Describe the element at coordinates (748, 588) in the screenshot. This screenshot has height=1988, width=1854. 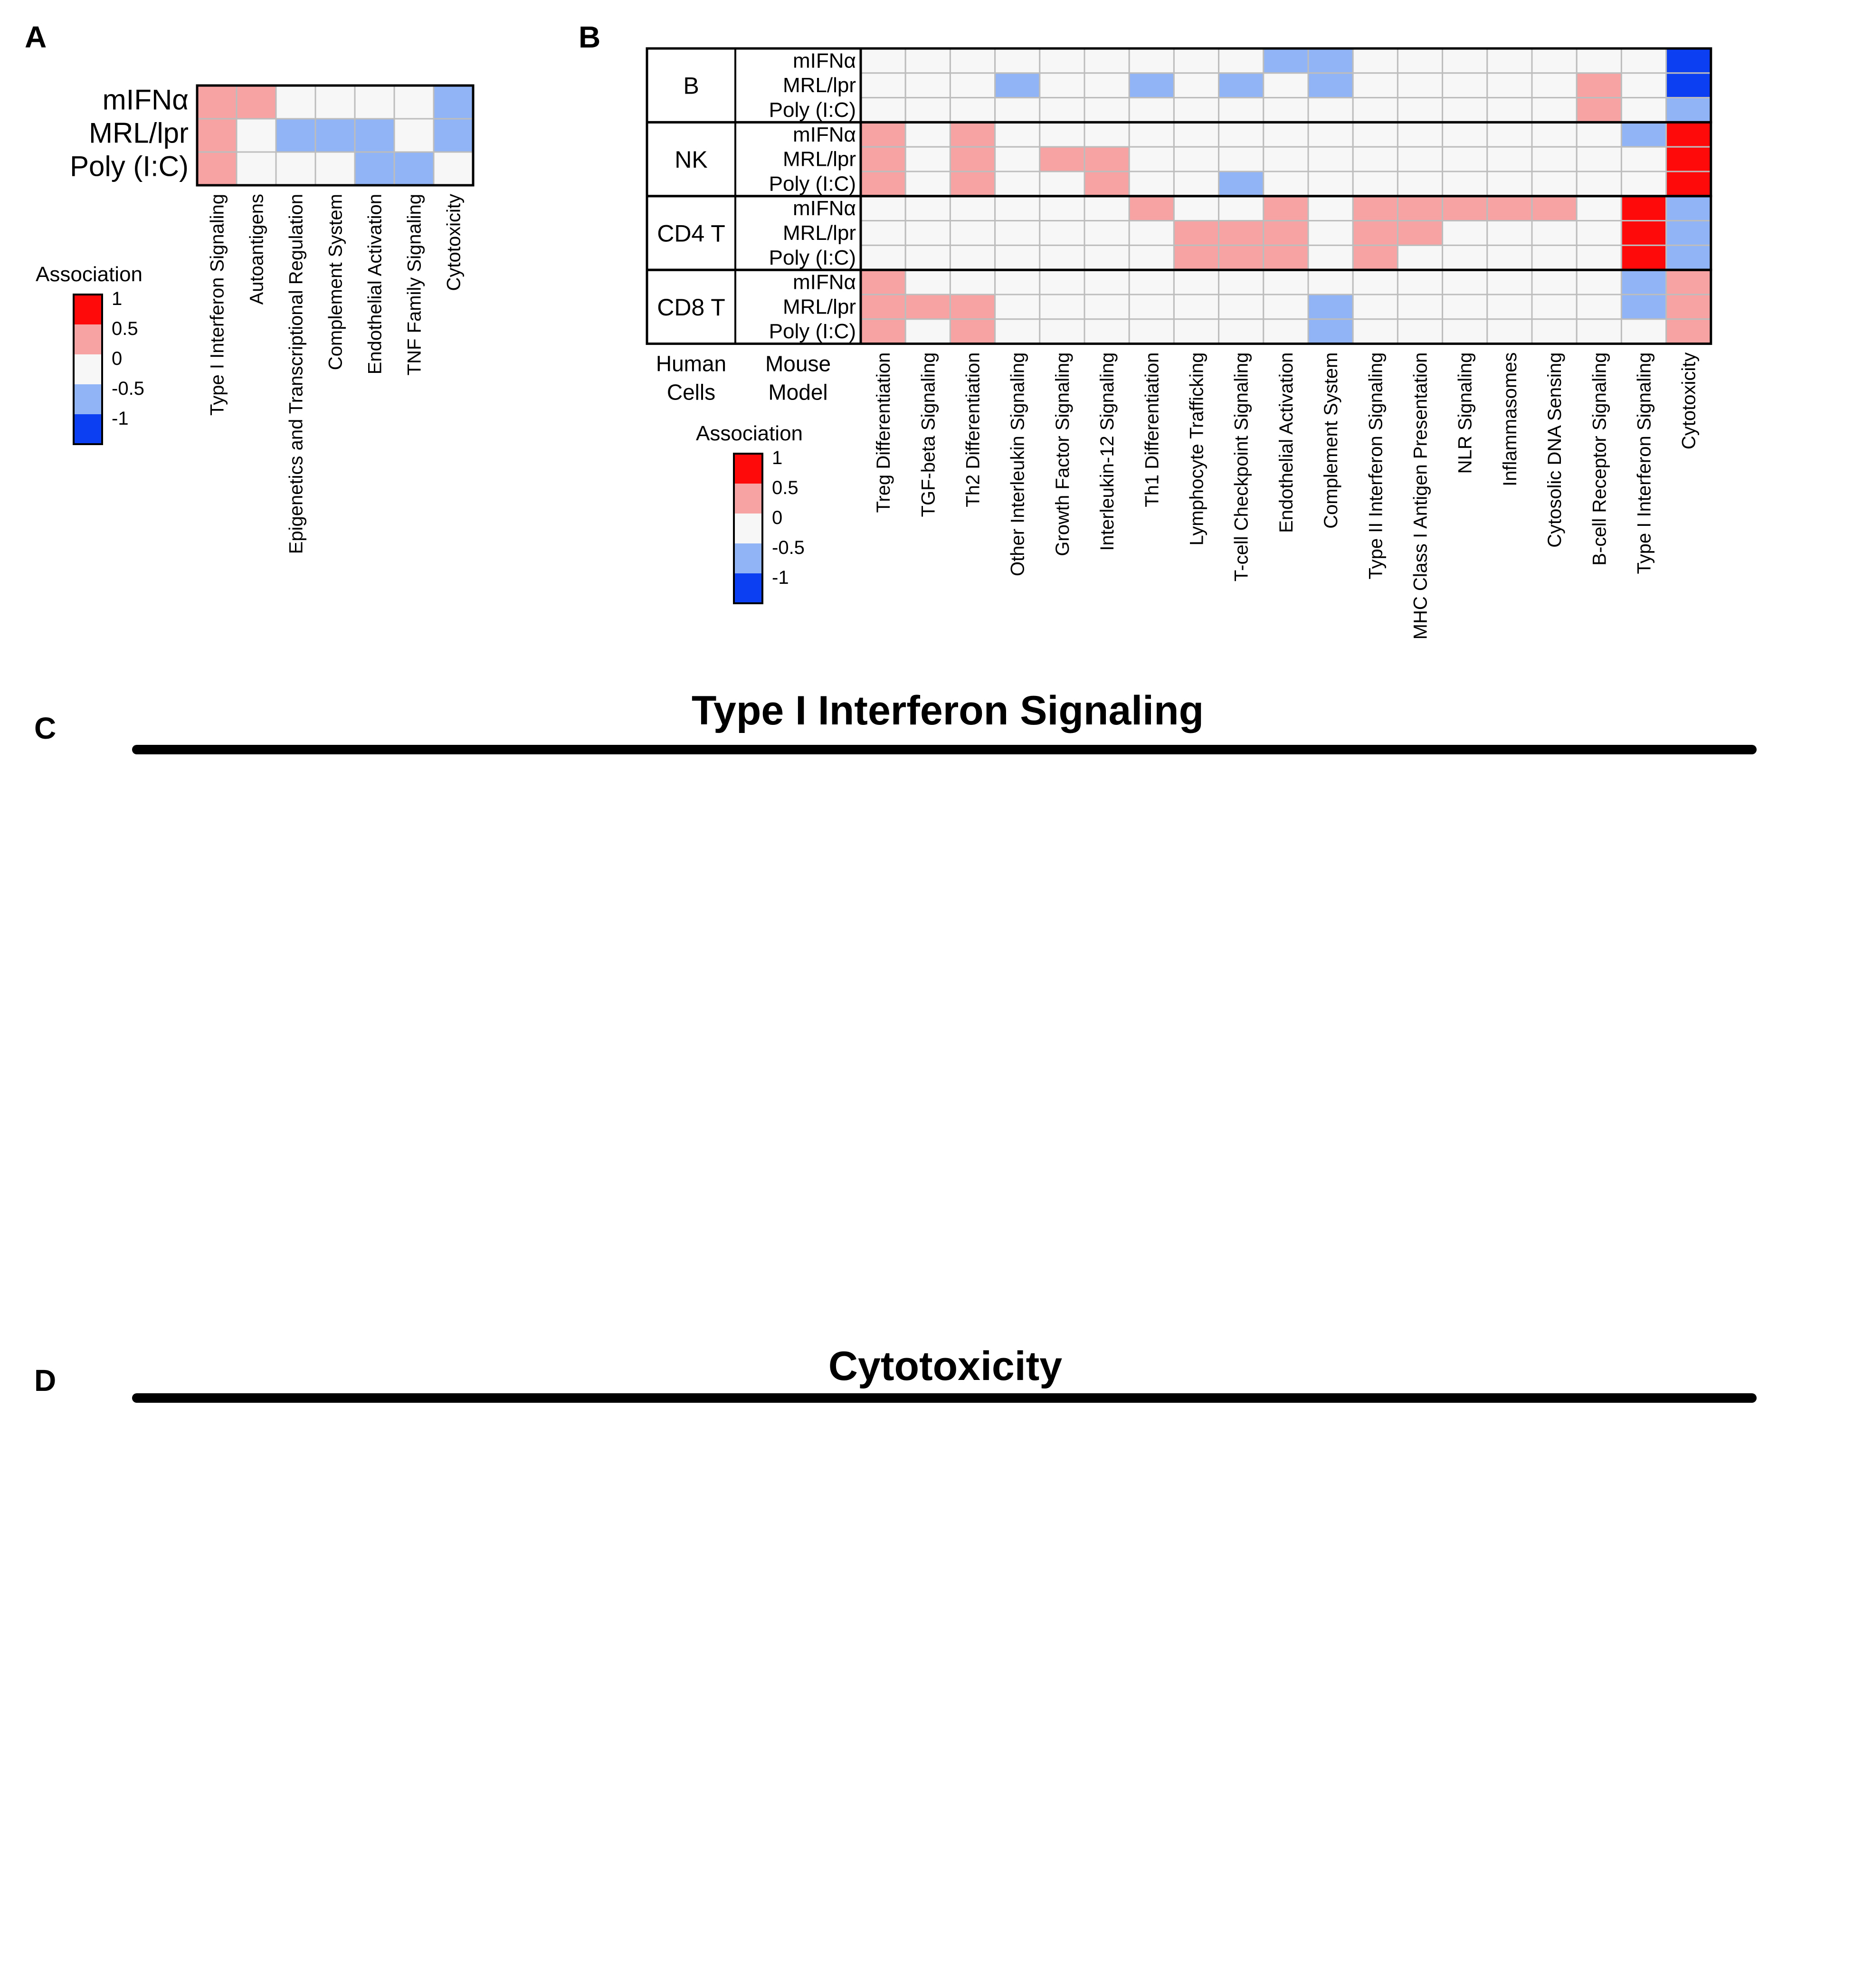
I see `legend-b-swatch` at that location.